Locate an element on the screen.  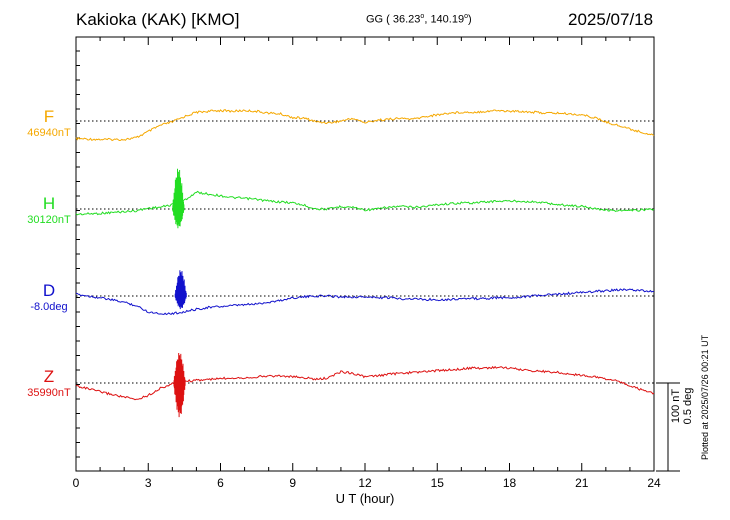
component-name: Z is located at coordinates (49, 376).